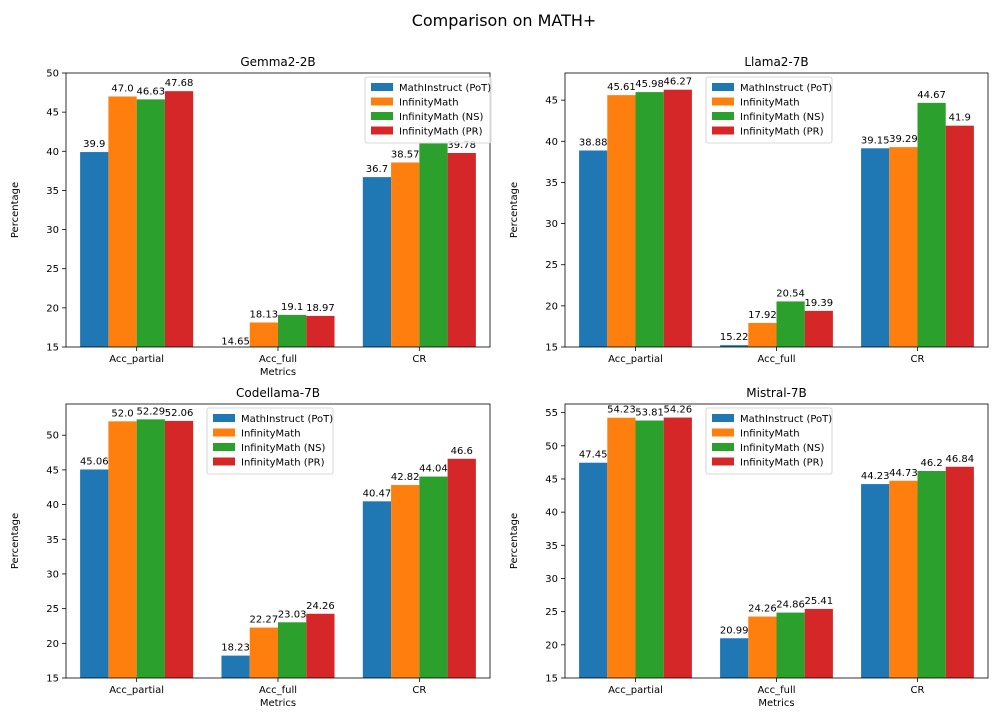 The width and height of the screenshot is (1008, 720). What do you see at coordinates (931, 95) in the screenshot?
I see `data-label: 44.67` at bounding box center [931, 95].